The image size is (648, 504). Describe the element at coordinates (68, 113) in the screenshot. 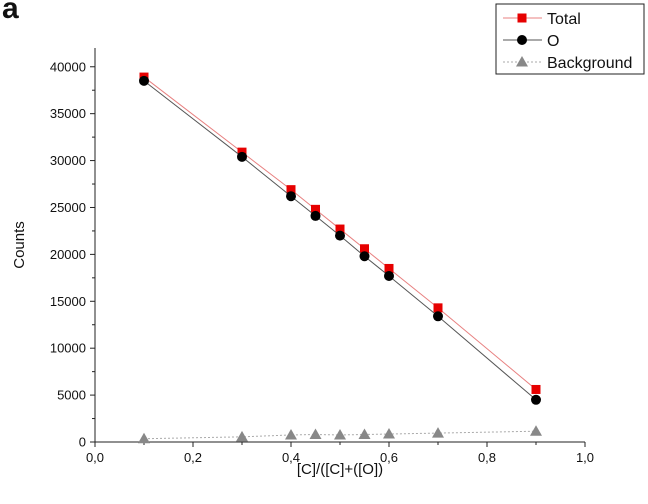

I see `y-tick-label: 35000` at that location.